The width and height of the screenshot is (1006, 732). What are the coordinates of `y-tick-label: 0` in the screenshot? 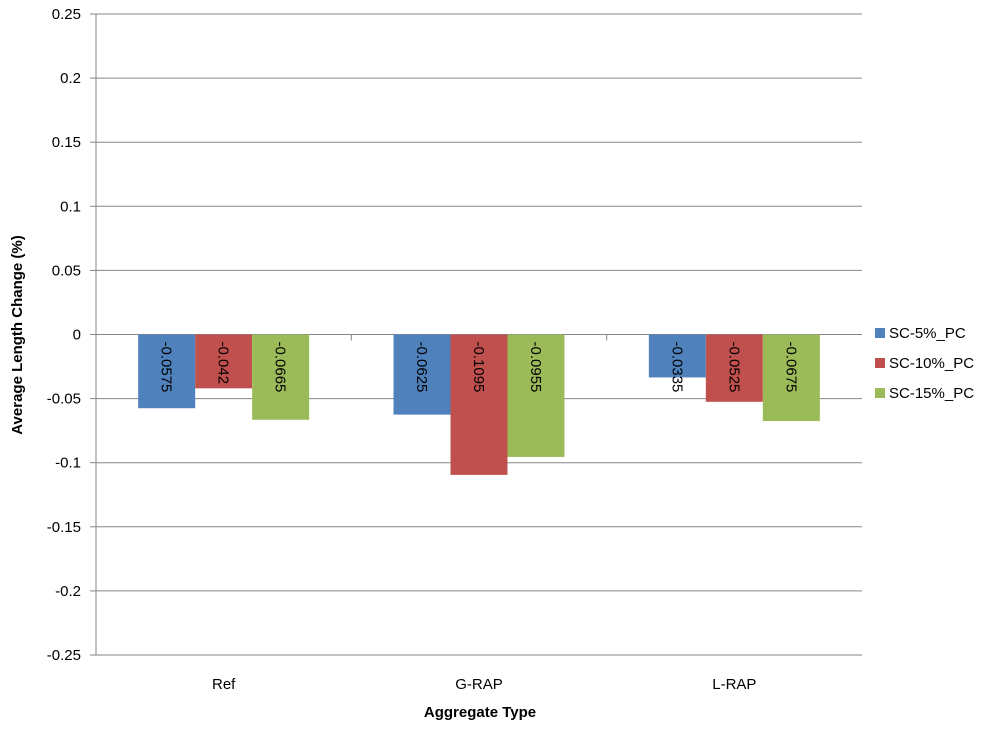 It's located at (77, 335).